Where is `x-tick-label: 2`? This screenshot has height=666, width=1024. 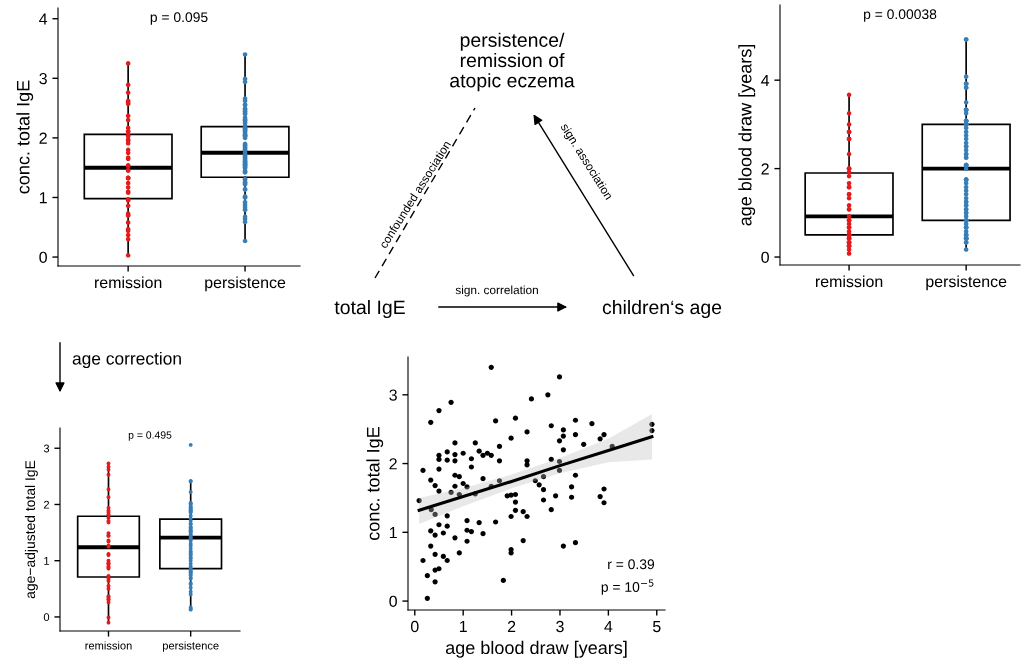 x-tick-label: 2 is located at coordinates (511, 626).